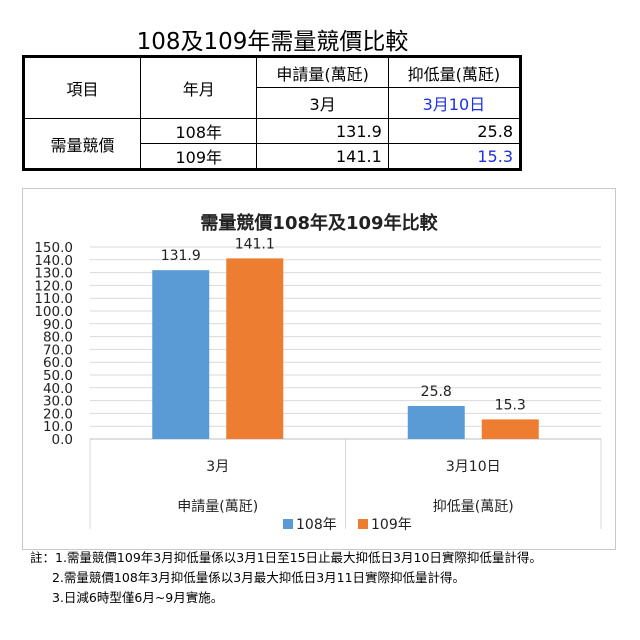 This screenshot has height=640, width=640. Describe the element at coordinates (82, 144) in the screenshot. I see `row-label: 需量競價` at that location.